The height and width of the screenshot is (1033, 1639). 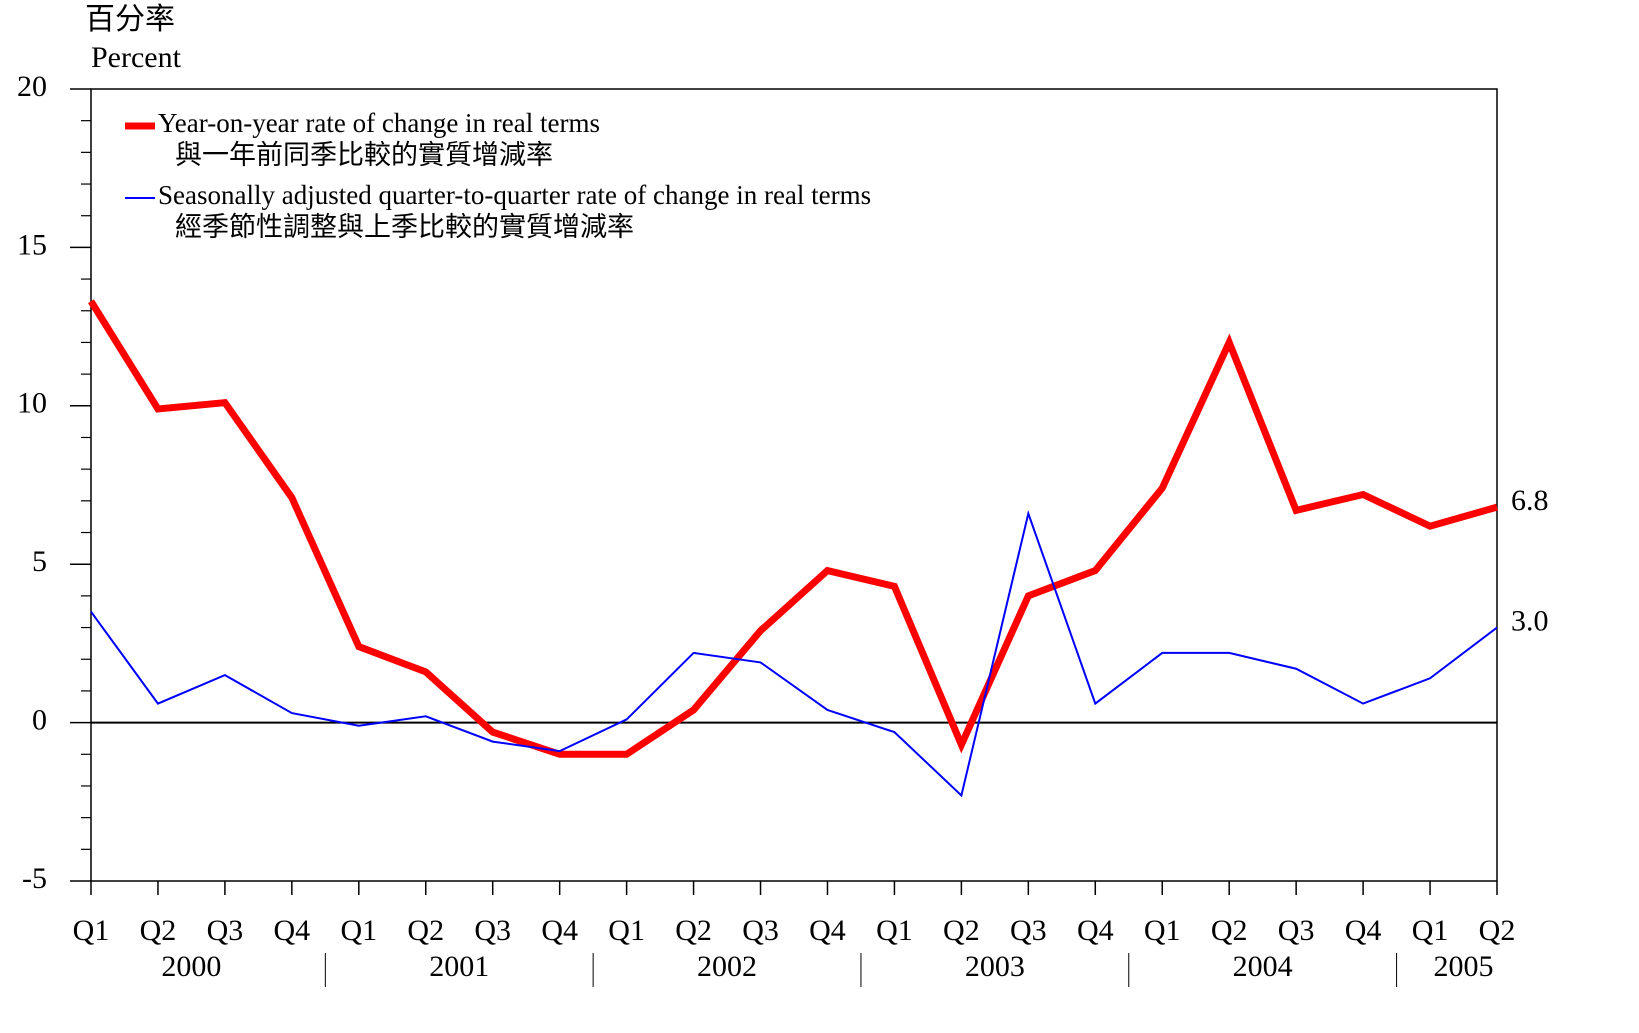 I want to click on year-label: 2003, so click(x=995, y=966).